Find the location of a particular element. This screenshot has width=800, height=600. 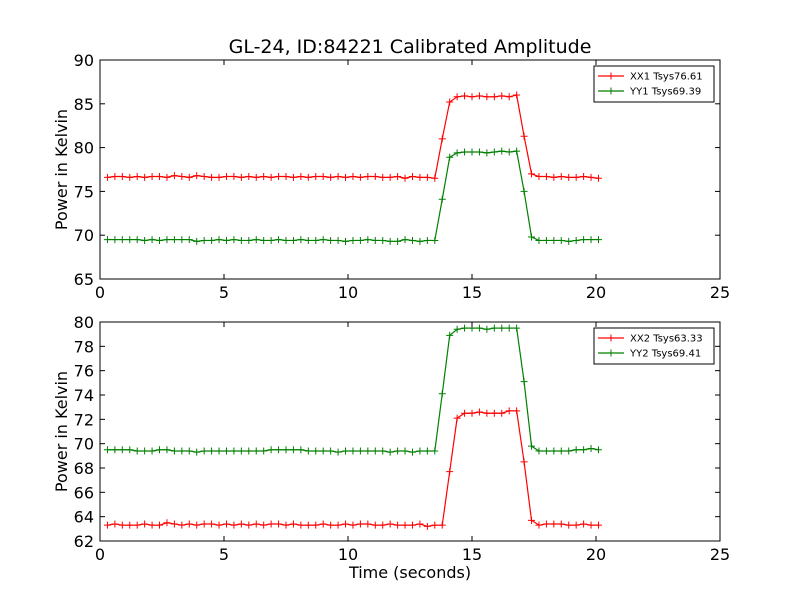

legend-marker is located at coordinates (611, 353).